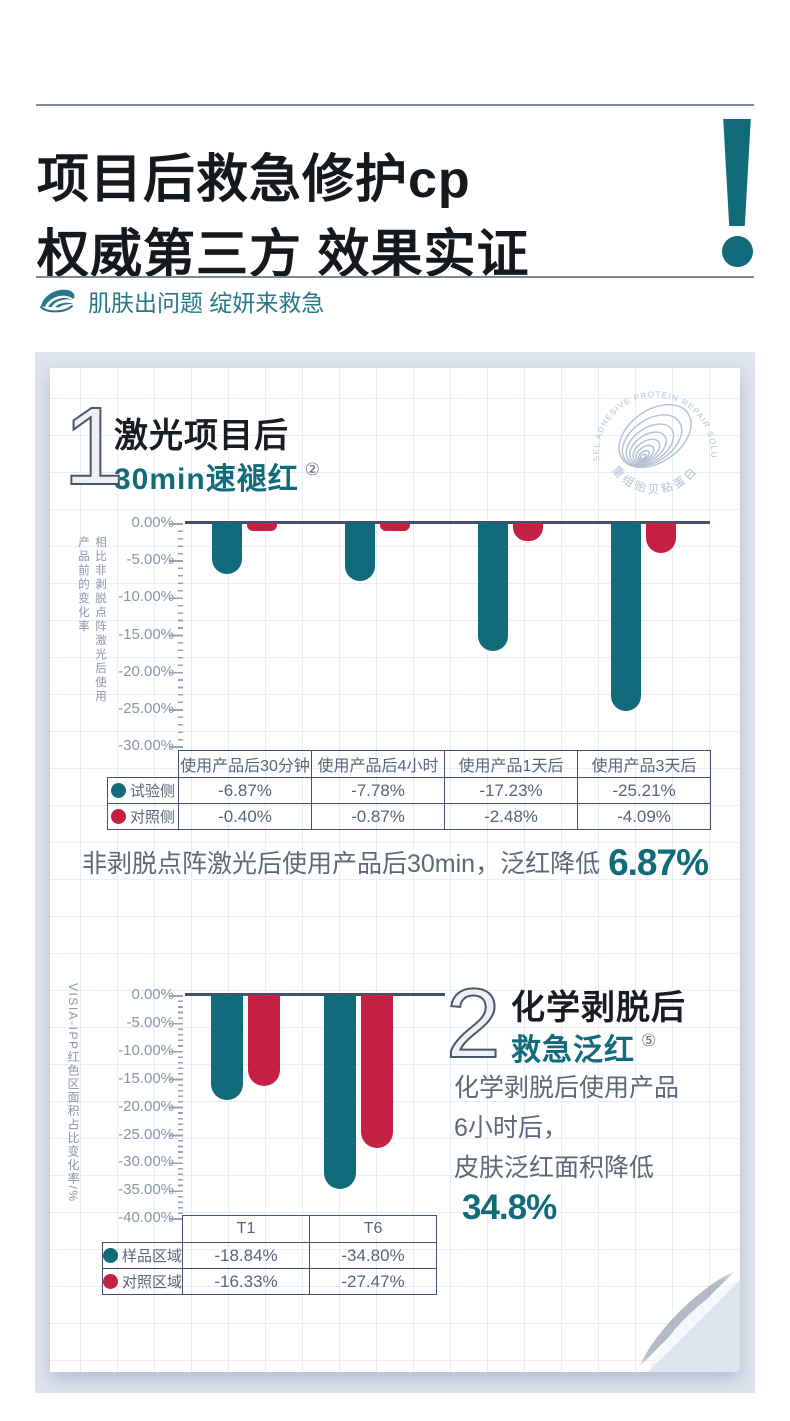 The image size is (790, 1421). I want to click on bar-试验侧-使用产品后4小时, so click(360, 552).